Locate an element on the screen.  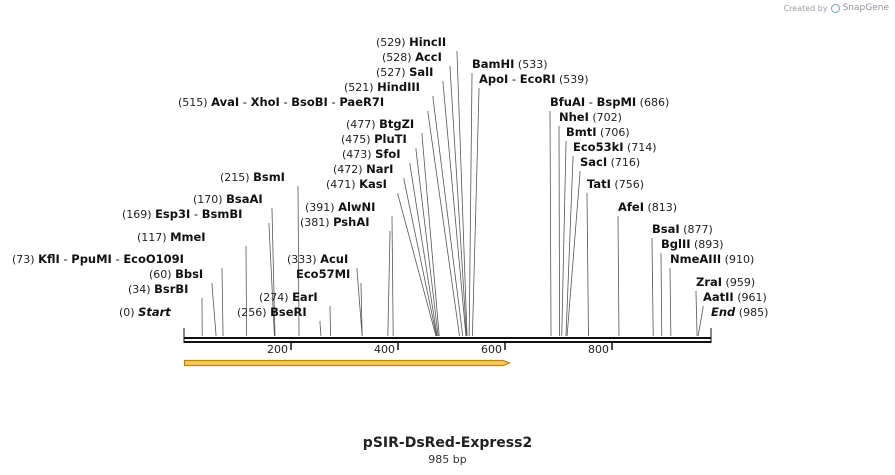
enzyme-label-eco57mi: Eco57MI is located at coordinates (323, 274).